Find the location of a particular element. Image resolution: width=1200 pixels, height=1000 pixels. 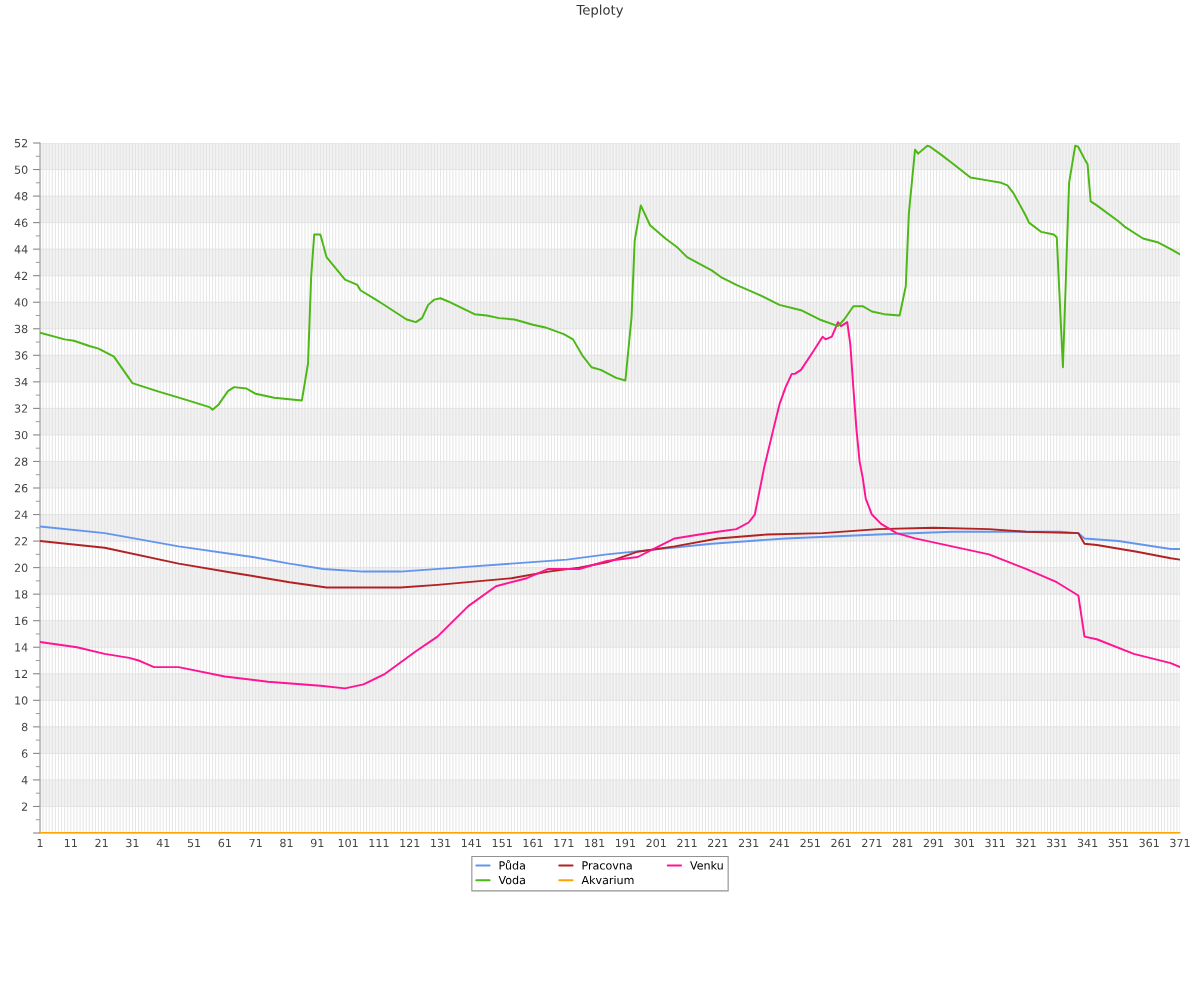

y-tick-label: 22 is located at coordinates (21, 541).